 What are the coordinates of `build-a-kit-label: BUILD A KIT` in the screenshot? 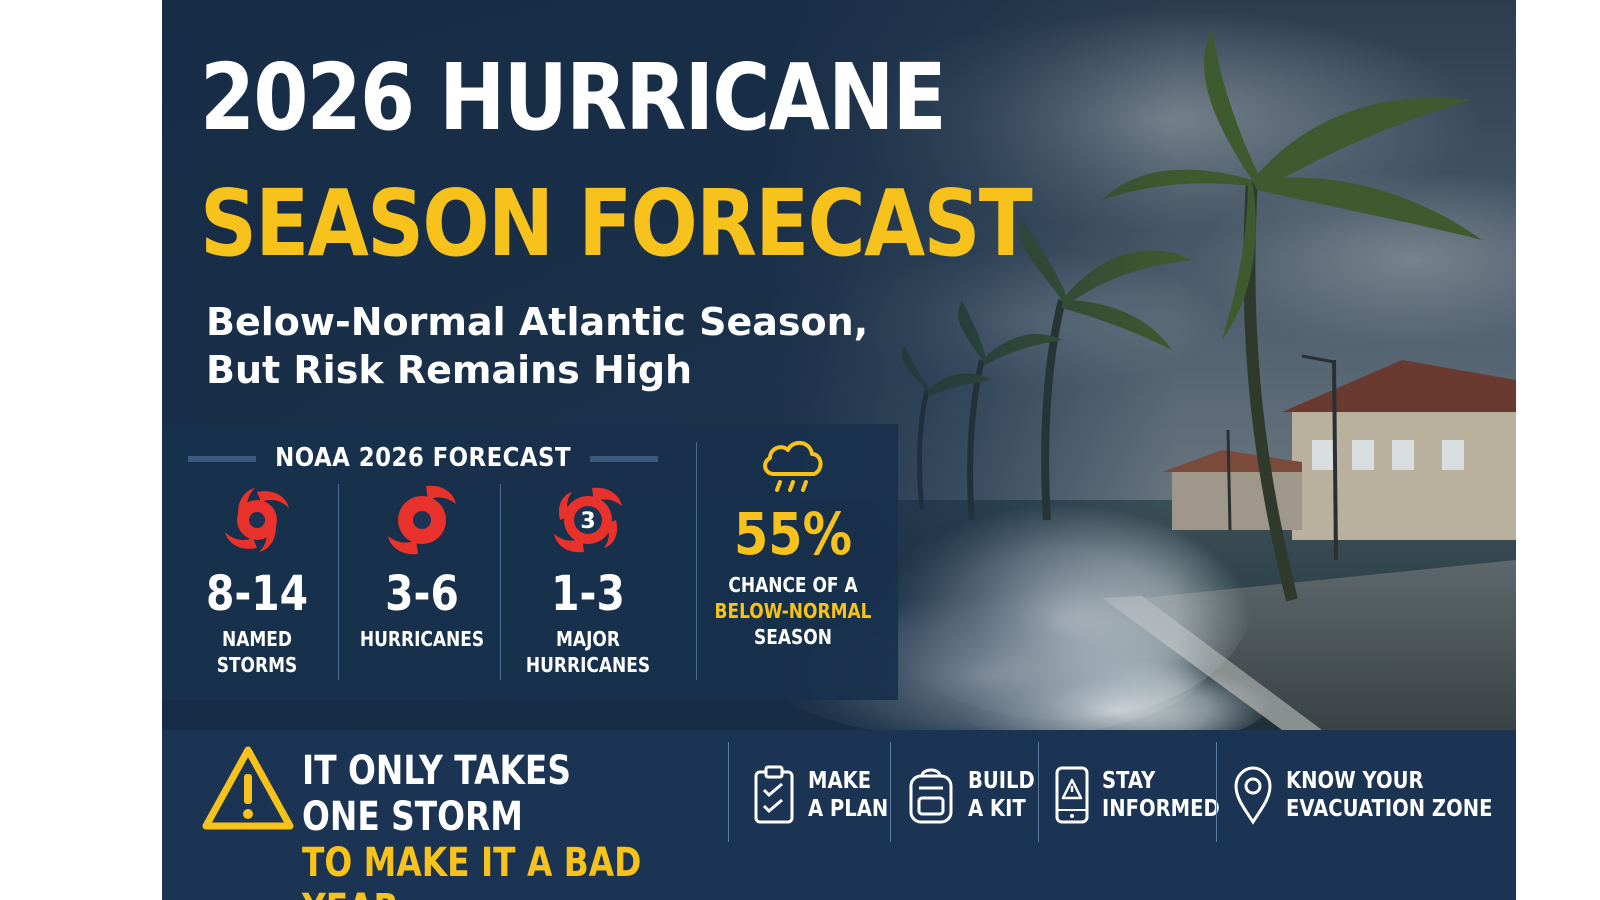 It's located at (1001, 795).